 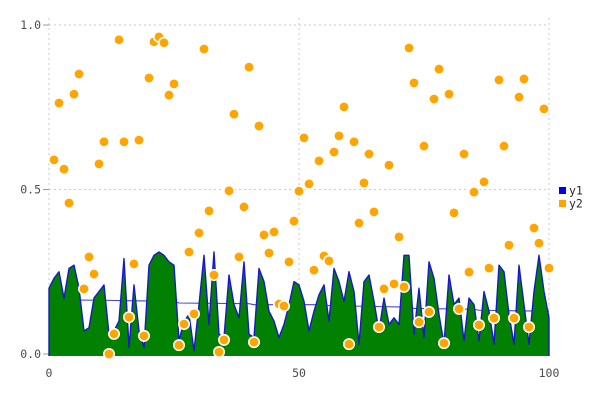 I want to click on legend-swatch-y2, so click(x=562, y=203).